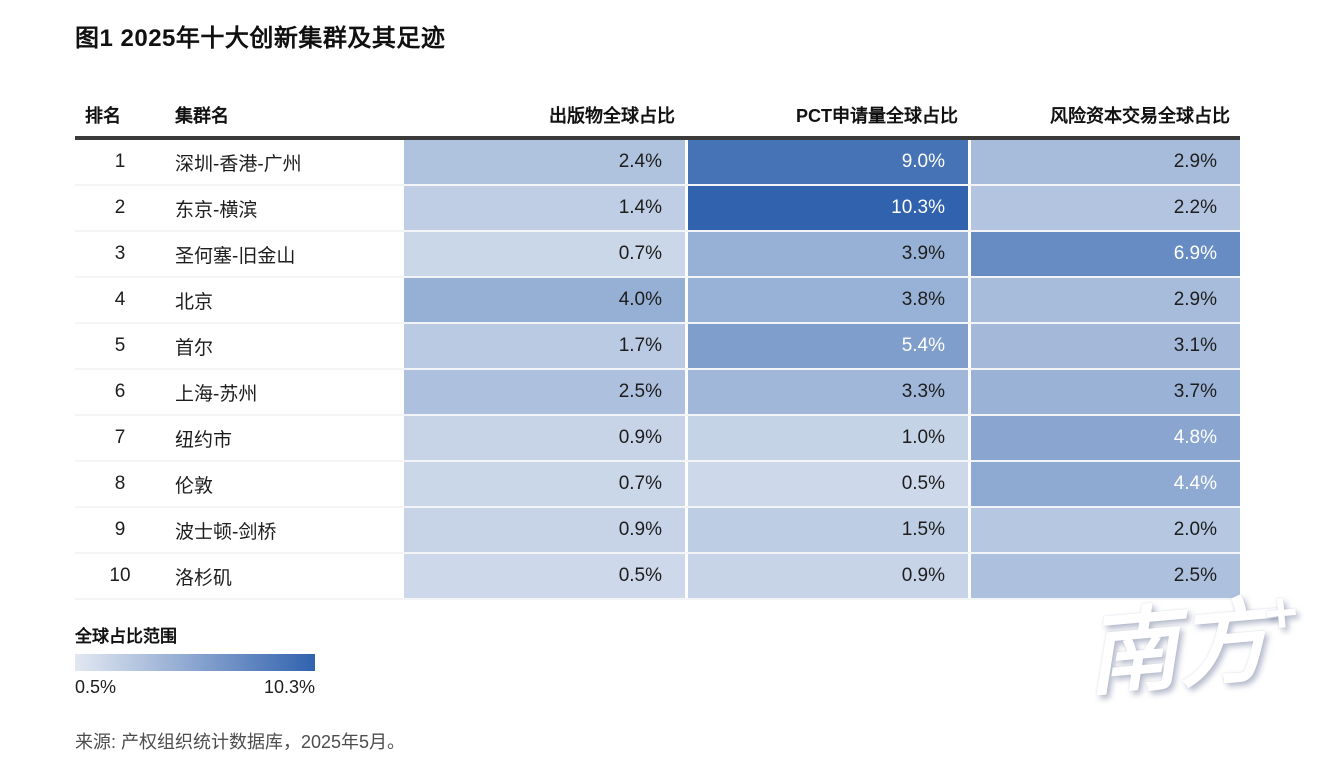  I want to click on pct-filings-share-cell: 5.4%, so click(828, 346).